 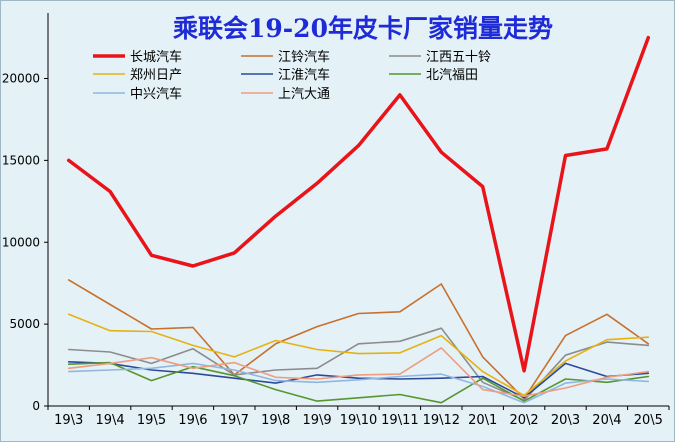 What do you see at coordinates (156, 75) in the screenshot?
I see `legend-label: 郑州日产` at bounding box center [156, 75].